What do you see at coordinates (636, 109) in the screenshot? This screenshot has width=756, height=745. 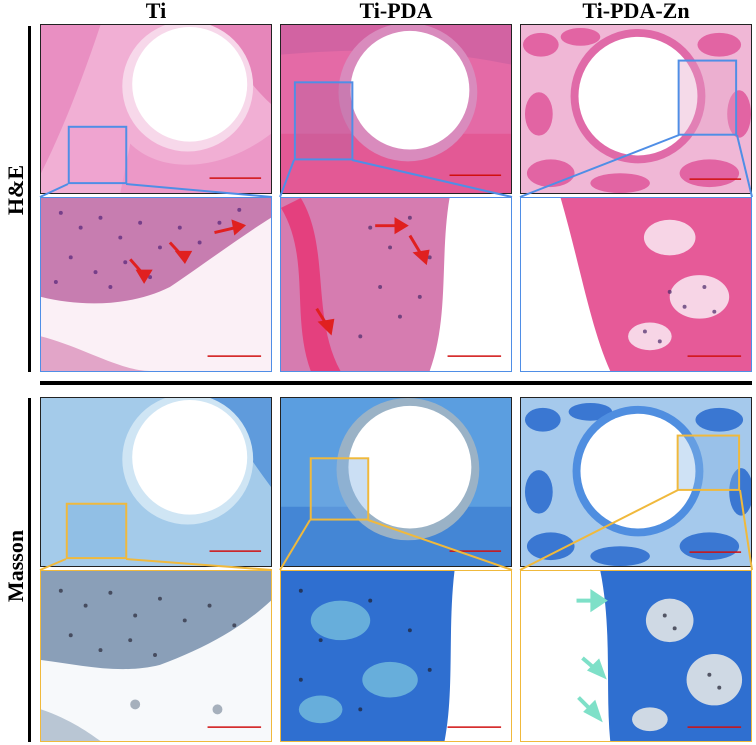 I see `he-ti-pda-zn-overview-image` at bounding box center [636, 109].